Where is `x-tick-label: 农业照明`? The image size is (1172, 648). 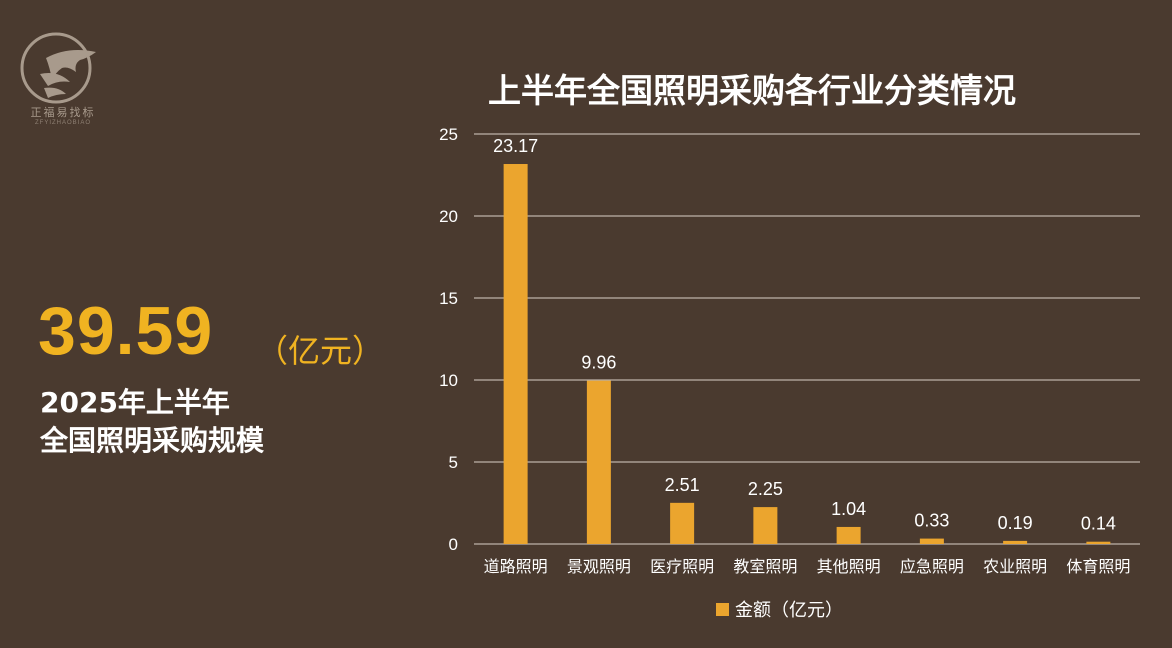 x-tick-label: 农业照明 is located at coordinates (1015, 566).